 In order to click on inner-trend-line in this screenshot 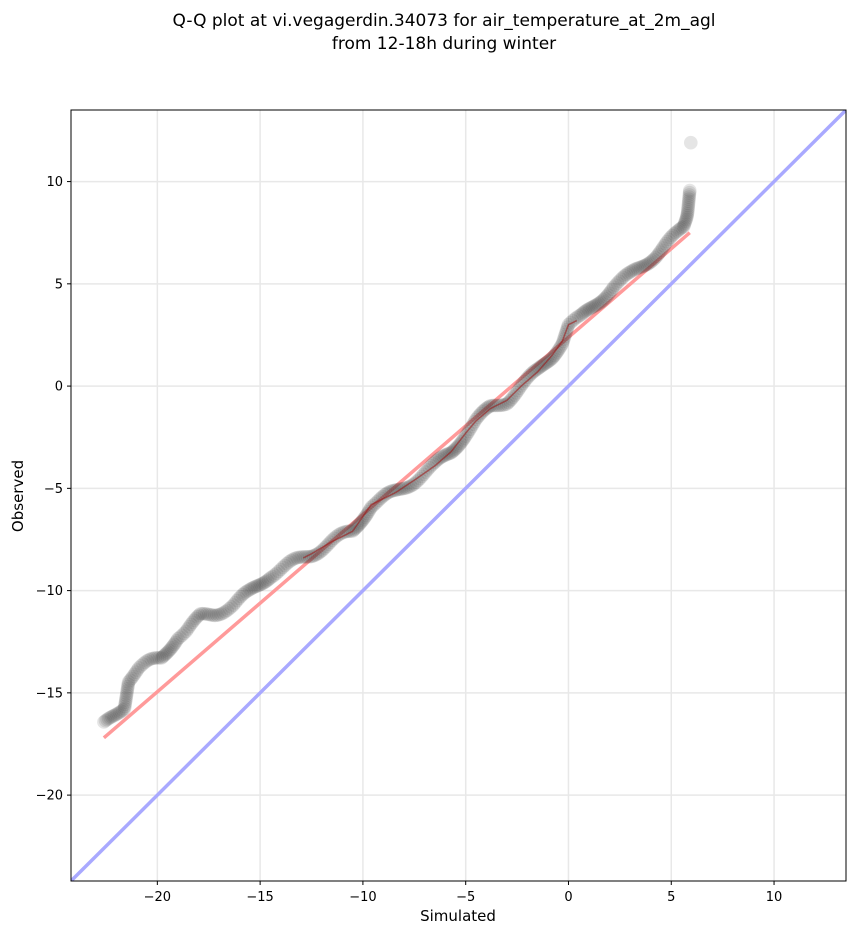, I will do `click(440, 439)`.